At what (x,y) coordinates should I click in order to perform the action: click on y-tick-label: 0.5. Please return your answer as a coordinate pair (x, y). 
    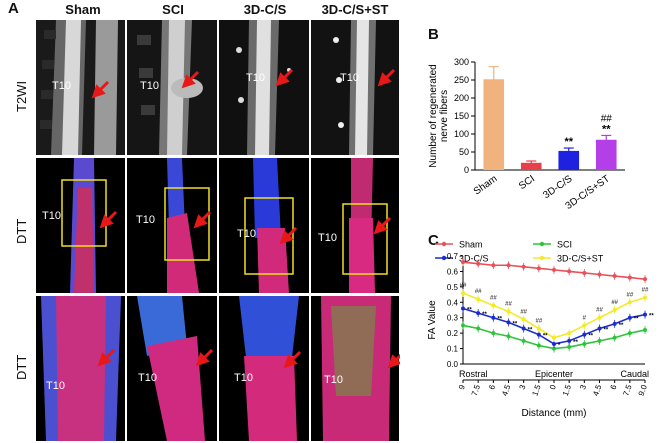
    Looking at the image, I should click on (453, 287).